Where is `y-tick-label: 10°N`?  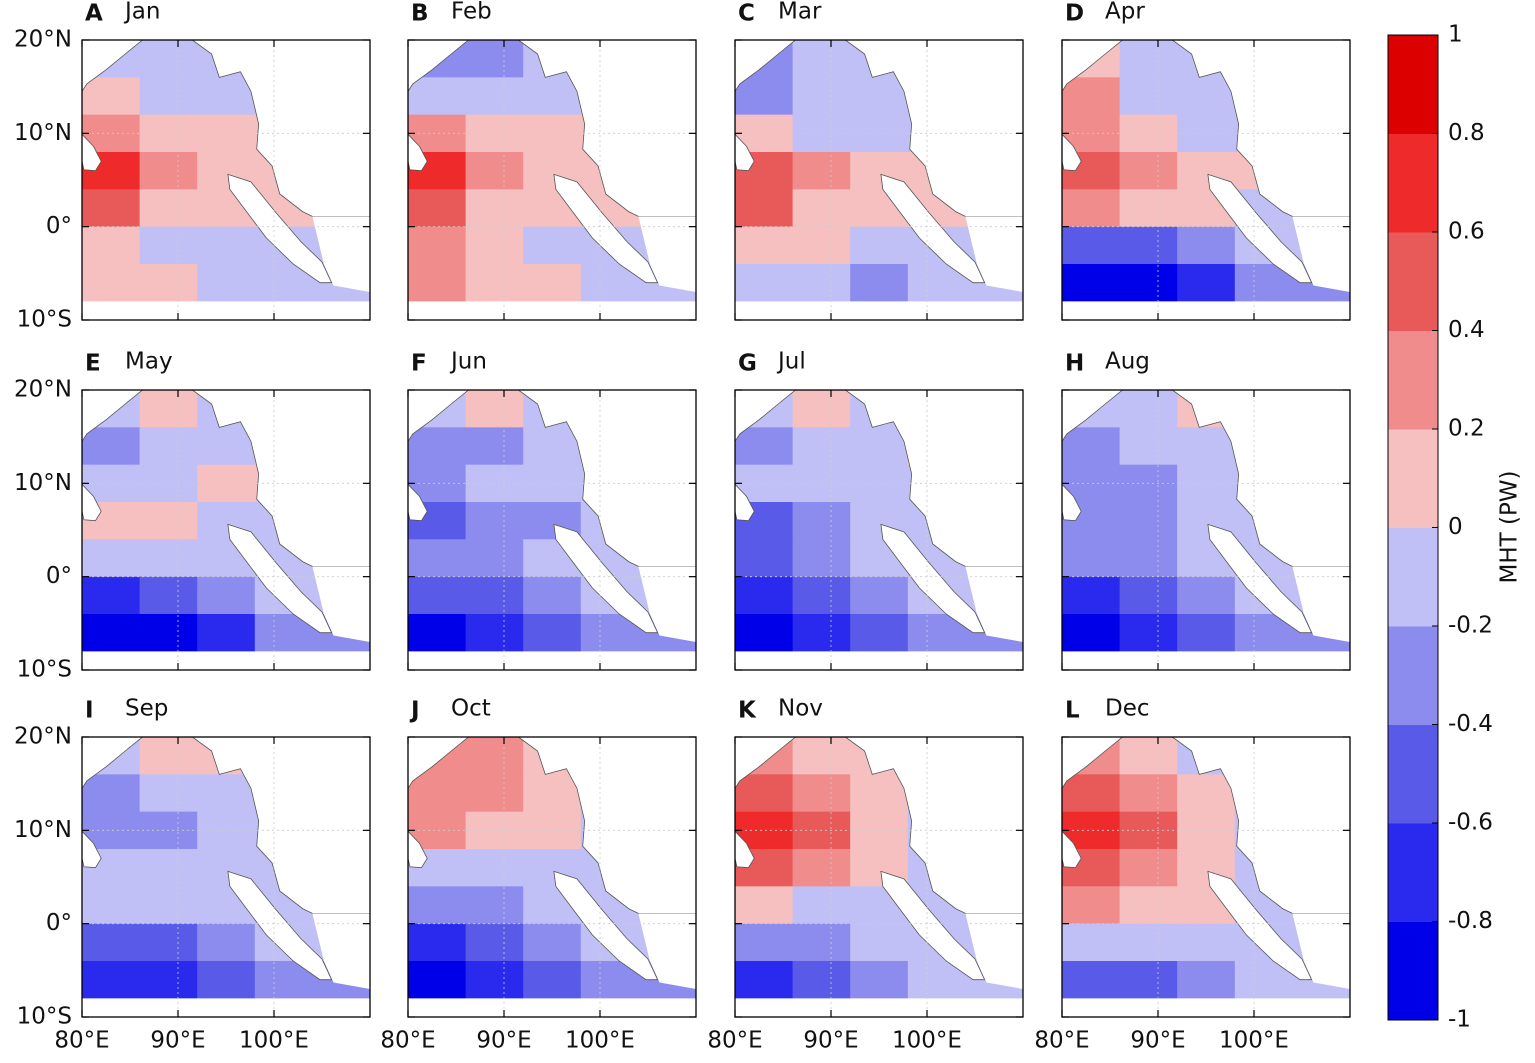
y-tick-label: 10°N is located at coordinates (43, 133).